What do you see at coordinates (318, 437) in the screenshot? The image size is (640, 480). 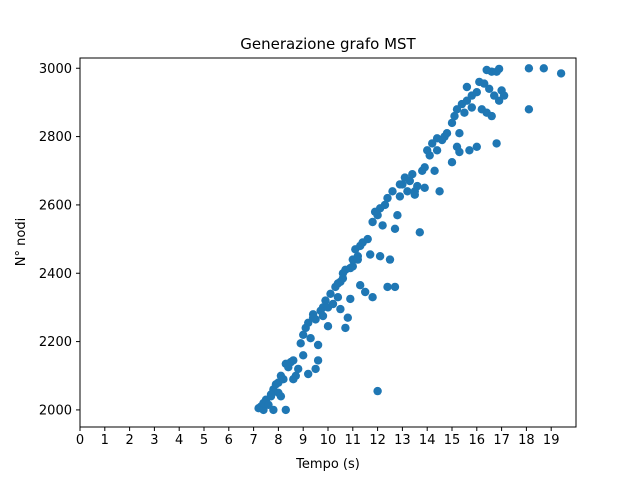 I see `x-axis-ticks: 0 1 2 3 4 5 6 7 8 9 10 11 12 13 14 15 16 17 18 19` at bounding box center [318, 437].